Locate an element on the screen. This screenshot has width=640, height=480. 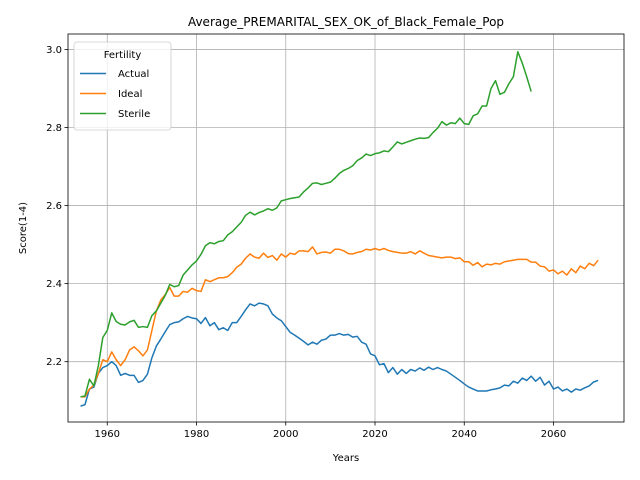
y-axis-label: Score(1-4) is located at coordinates (23, 228).